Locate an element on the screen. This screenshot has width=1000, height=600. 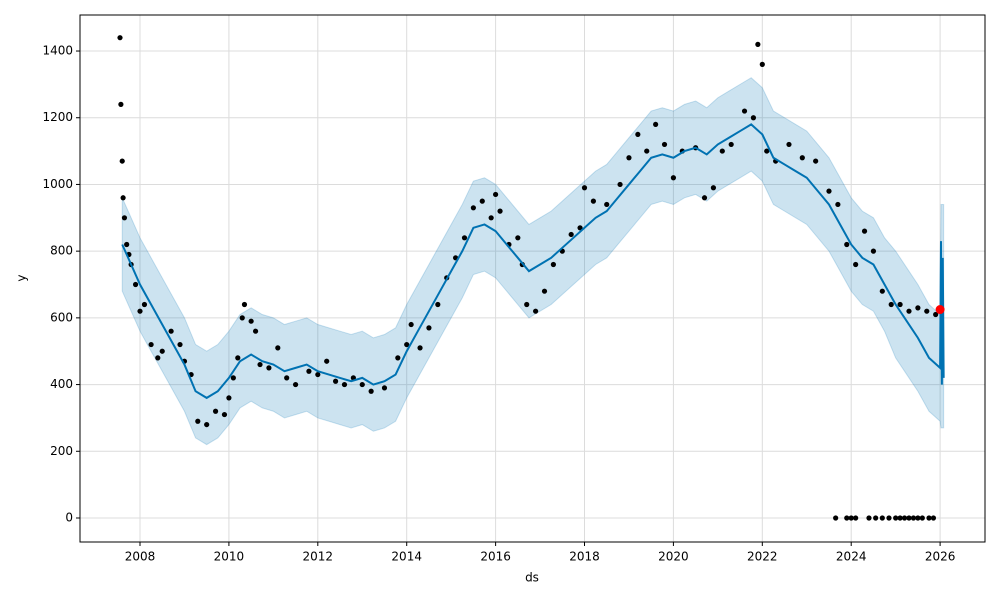
y-axis-label: y is located at coordinates (22, 277).